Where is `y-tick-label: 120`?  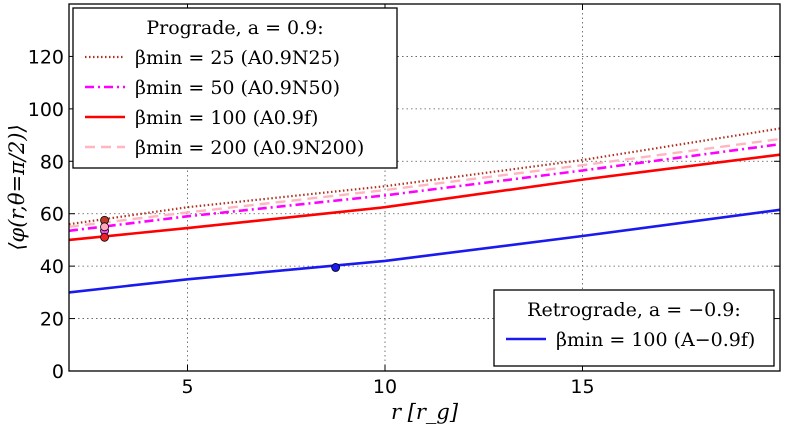
y-tick-label: 120 is located at coordinates (46, 57).